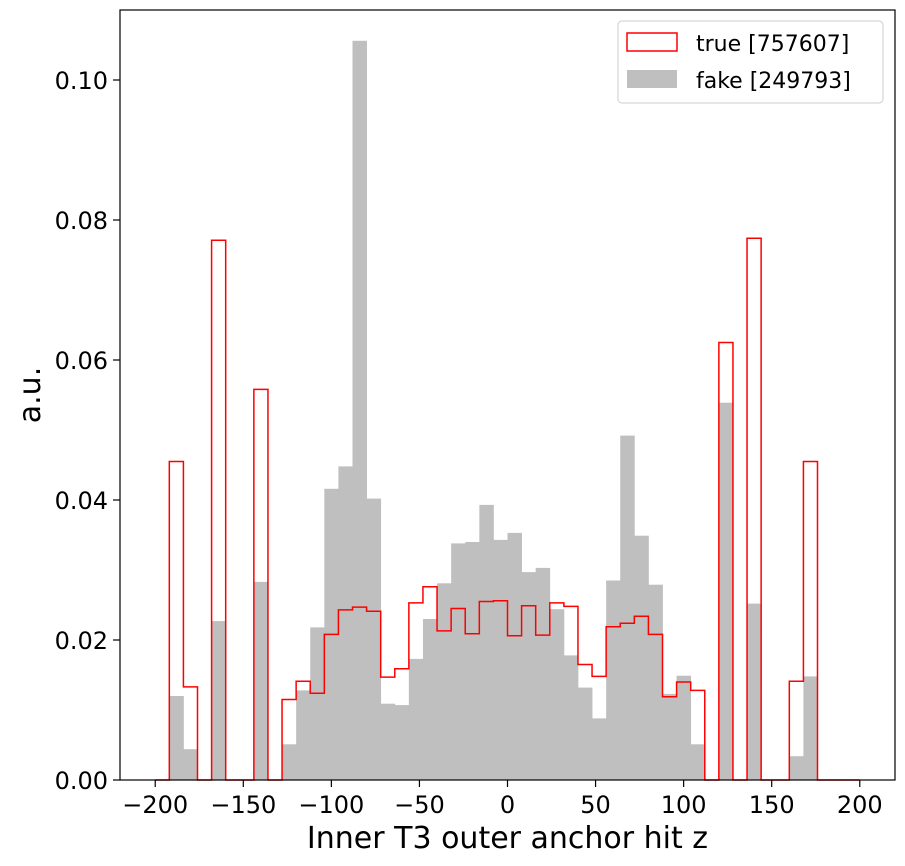  I want to click on y-tick-label: 0.06, so click(81, 361).